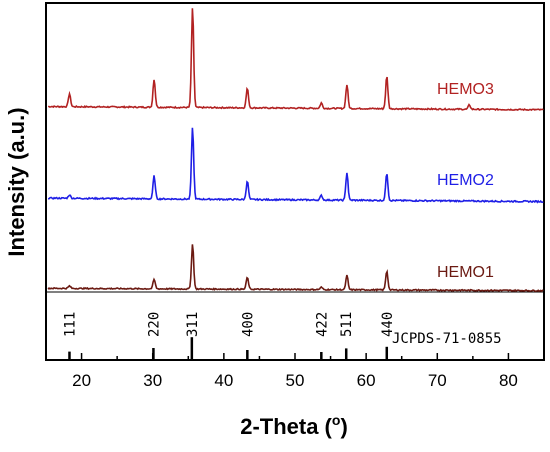 The image size is (550, 452). What do you see at coordinates (447, 339) in the screenshot?
I see `reference-card-label: JCPDS-71-0855` at bounding box center [447, 339].